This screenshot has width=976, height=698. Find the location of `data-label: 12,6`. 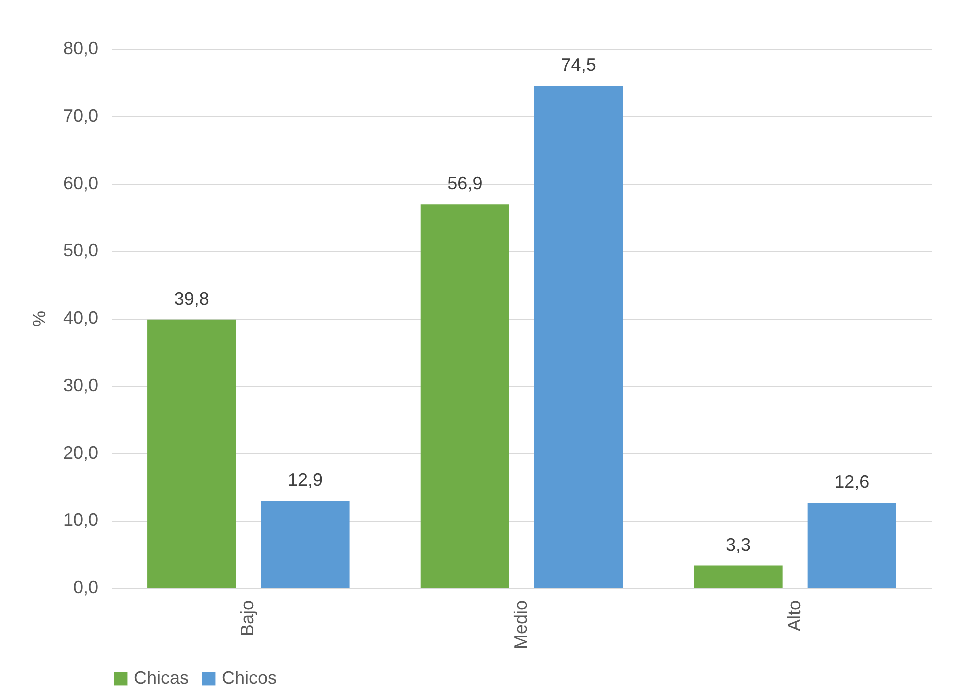

data-label: 12,6 is located at coordinates (852, 482).